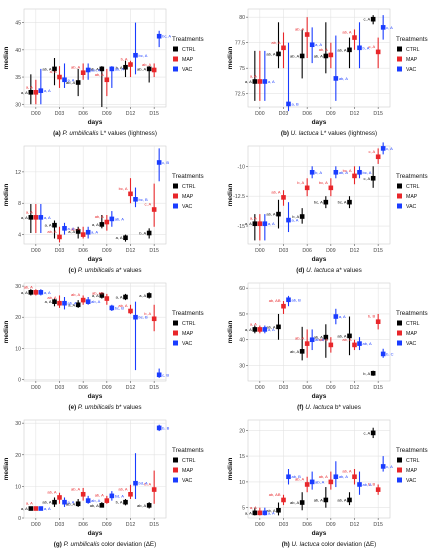  Describe the element at coordinates (188, 313) in the screenshot. I see `legend-title: Treatments` at that location.